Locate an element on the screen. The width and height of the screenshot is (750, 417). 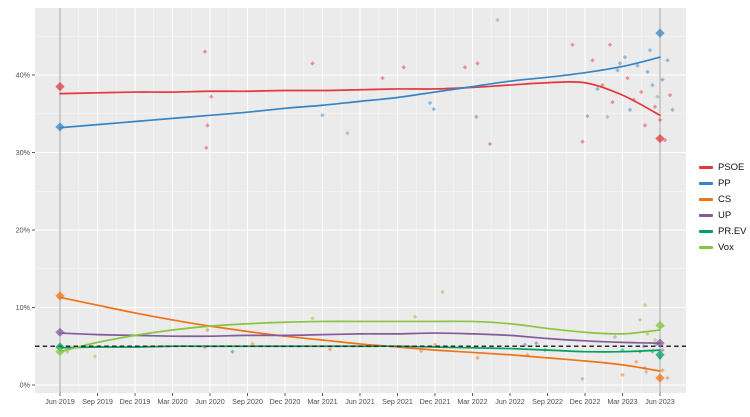
legend-key-line-cs is located at coordinates (706, 199).